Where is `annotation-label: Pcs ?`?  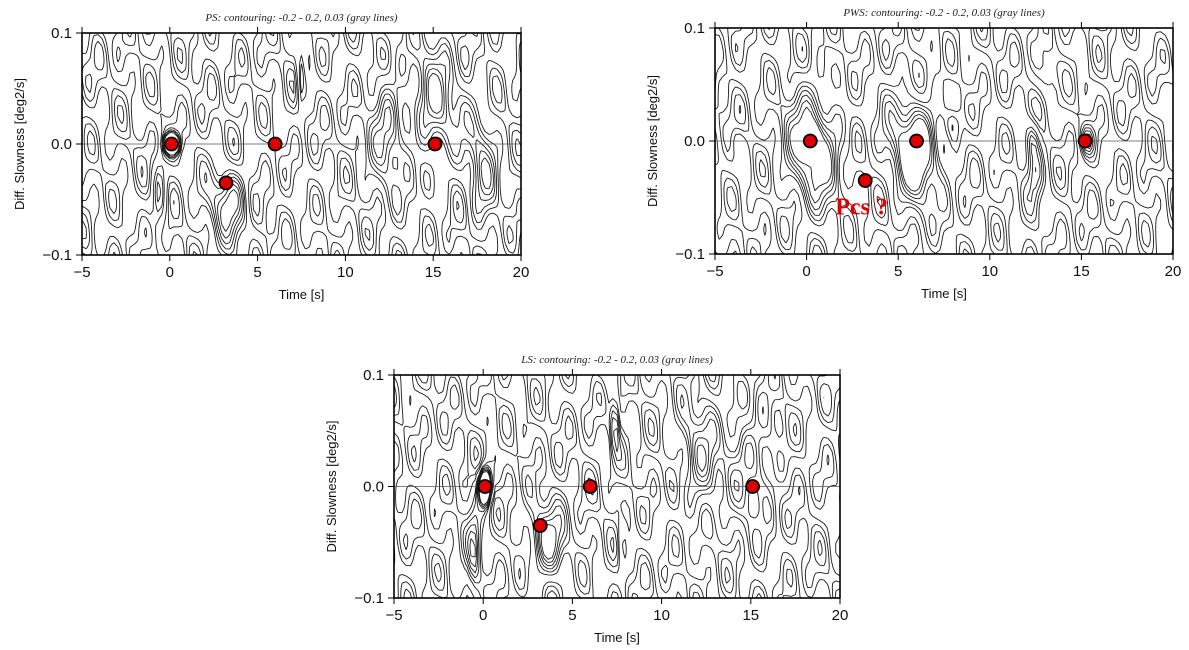
annotation-label: Pcs ? is located at coordinates (861, 208).